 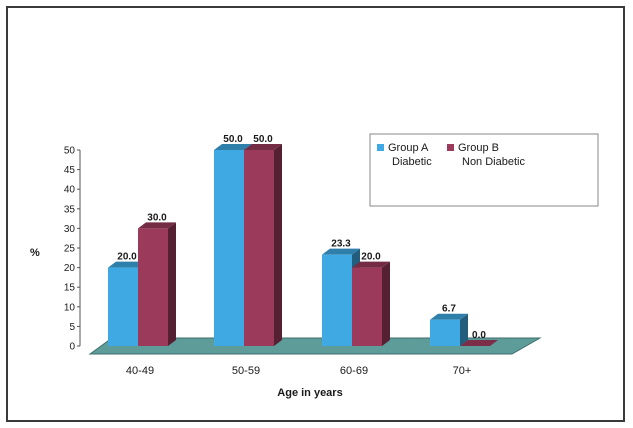 I want to click on y-tick-label: 25, so click(x=70, y=249).